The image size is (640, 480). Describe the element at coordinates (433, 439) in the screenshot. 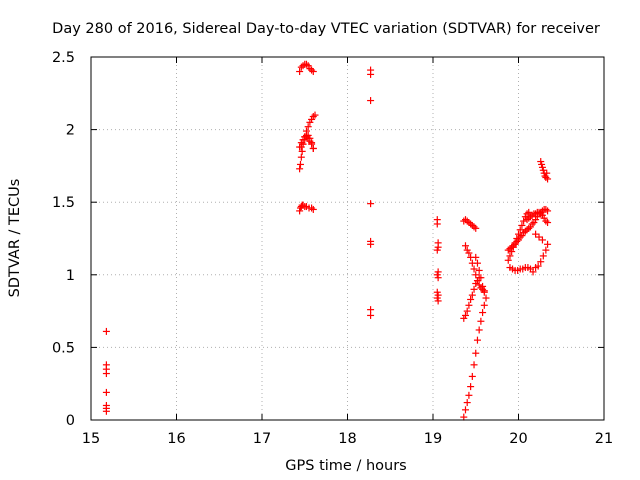

I see `x-tick-label: 19` at that location.